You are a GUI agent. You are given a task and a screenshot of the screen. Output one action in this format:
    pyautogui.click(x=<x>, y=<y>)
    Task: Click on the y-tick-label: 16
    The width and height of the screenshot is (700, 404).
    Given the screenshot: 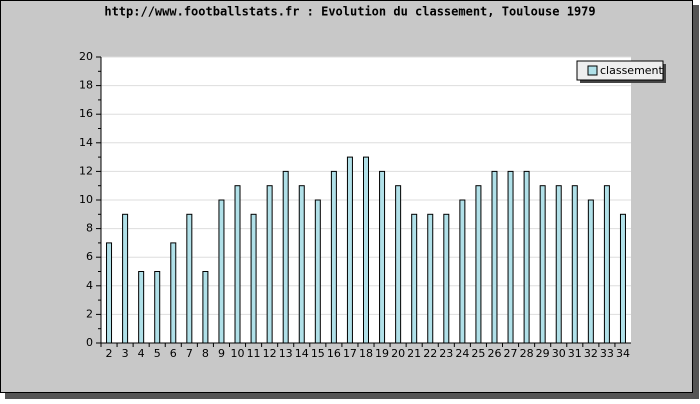 What is the action you would take?
    pyautogui.click(x=86, y=113)
    